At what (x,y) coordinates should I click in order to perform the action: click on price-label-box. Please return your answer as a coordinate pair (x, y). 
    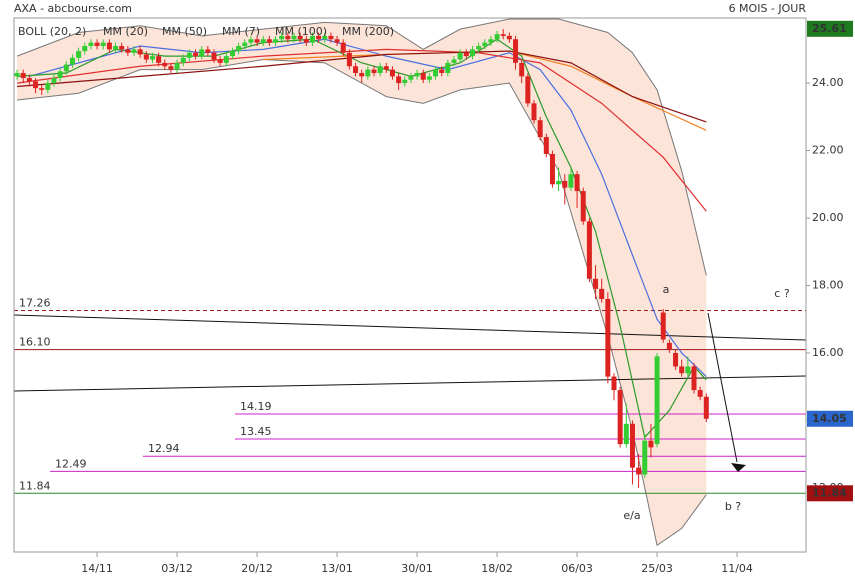
    Looking at the image, I should click on (830, 493).